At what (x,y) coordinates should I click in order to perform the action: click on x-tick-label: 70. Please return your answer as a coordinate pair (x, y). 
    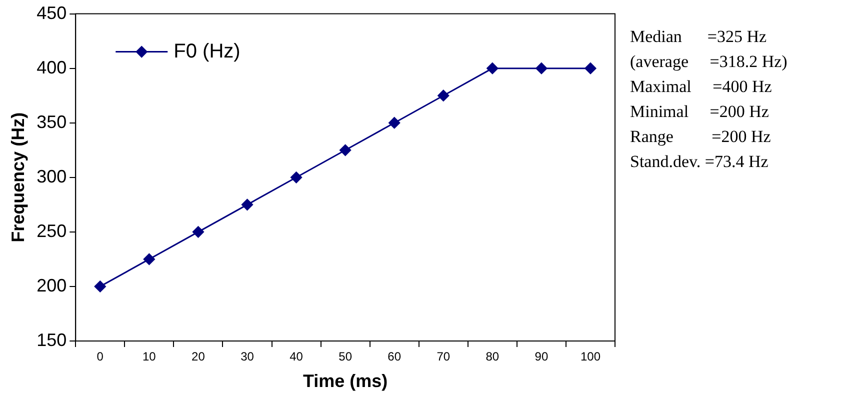
    Looking at the image, I should click on (443, 357).